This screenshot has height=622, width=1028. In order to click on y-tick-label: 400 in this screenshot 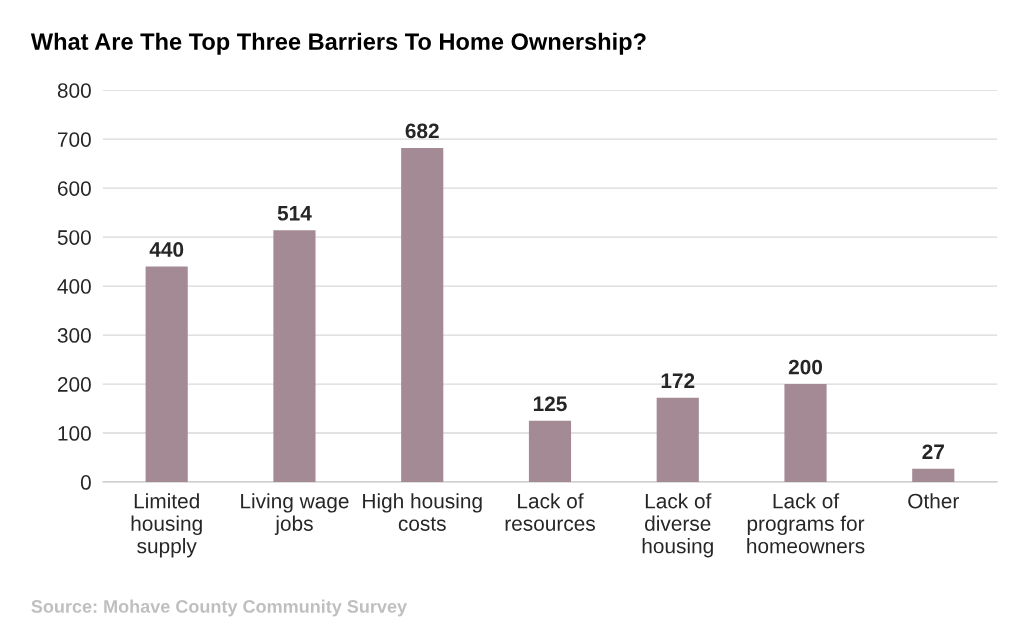, I will do `click(74, 286)`.